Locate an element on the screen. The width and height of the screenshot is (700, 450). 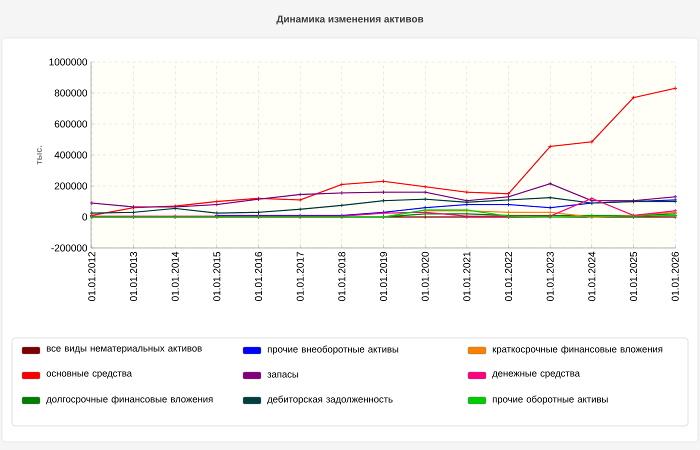
x-tick-label: 01.01.2020 is located at coordinates (425, 276).